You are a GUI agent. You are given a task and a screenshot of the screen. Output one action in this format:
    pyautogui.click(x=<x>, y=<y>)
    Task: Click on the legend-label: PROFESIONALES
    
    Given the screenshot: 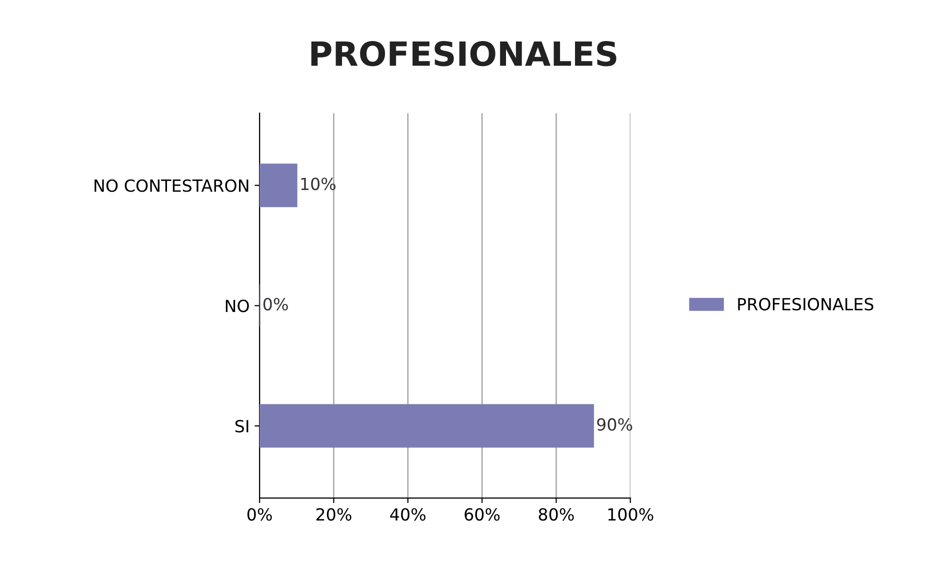 What is the action you would take?
    pyautogui.click(x=806, y=304)
    